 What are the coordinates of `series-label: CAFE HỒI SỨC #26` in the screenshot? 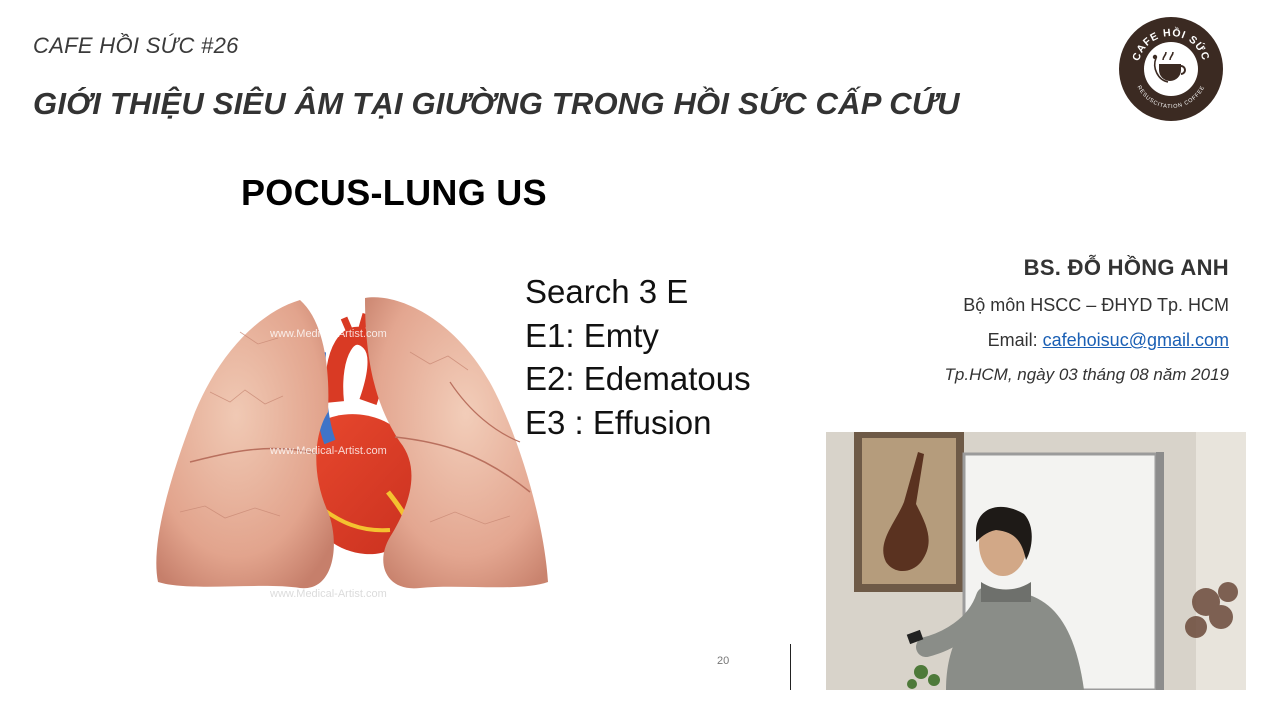 It's located at (136, 45).